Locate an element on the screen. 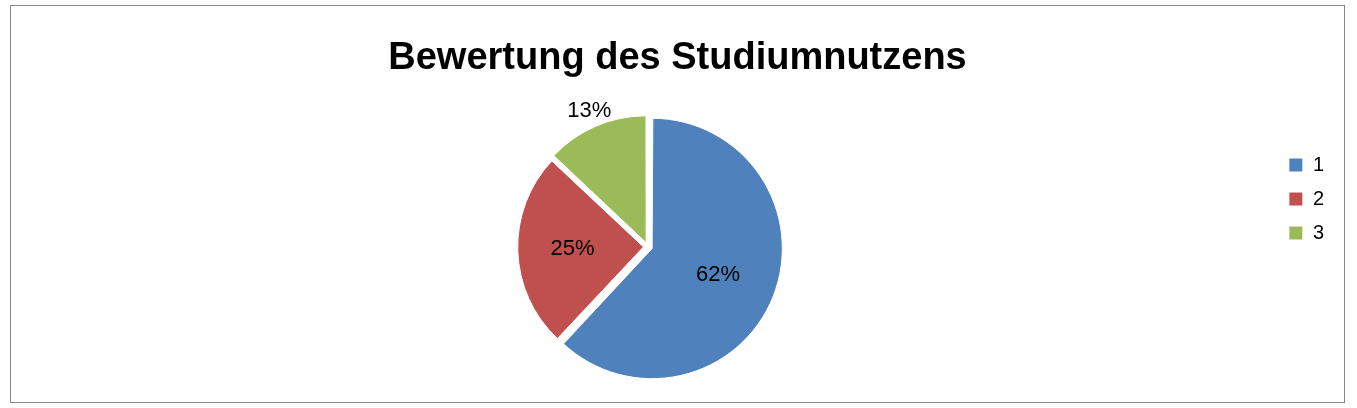 This screenshot has width=1357, height=408. chart-title: Bewertung des Studiumnutzens is located at coordinates (677, 56).